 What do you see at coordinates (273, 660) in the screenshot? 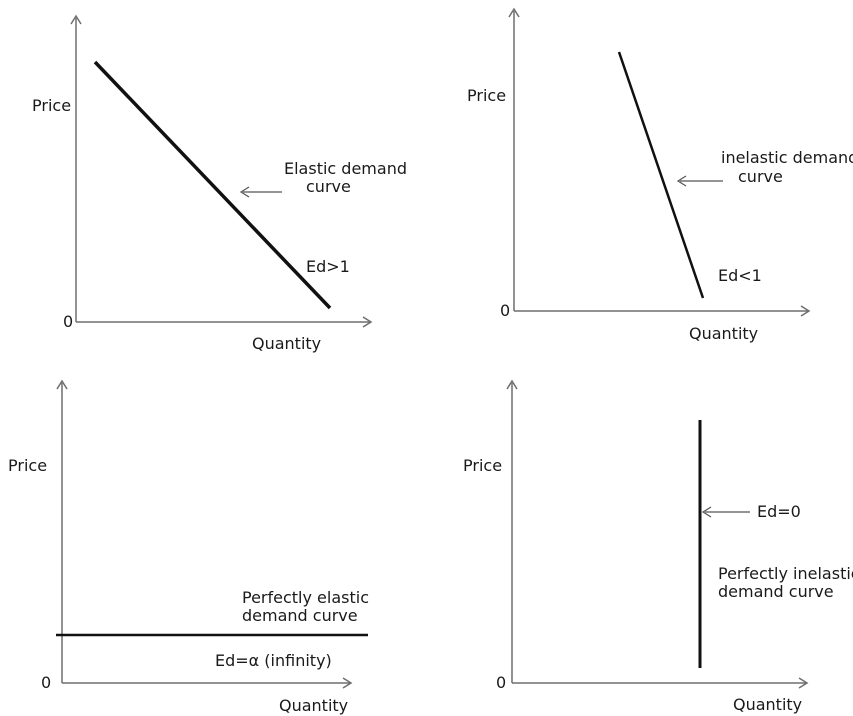
I see `elasticity-label: Ed=α (infinity)` at bounding box center [273, 660].